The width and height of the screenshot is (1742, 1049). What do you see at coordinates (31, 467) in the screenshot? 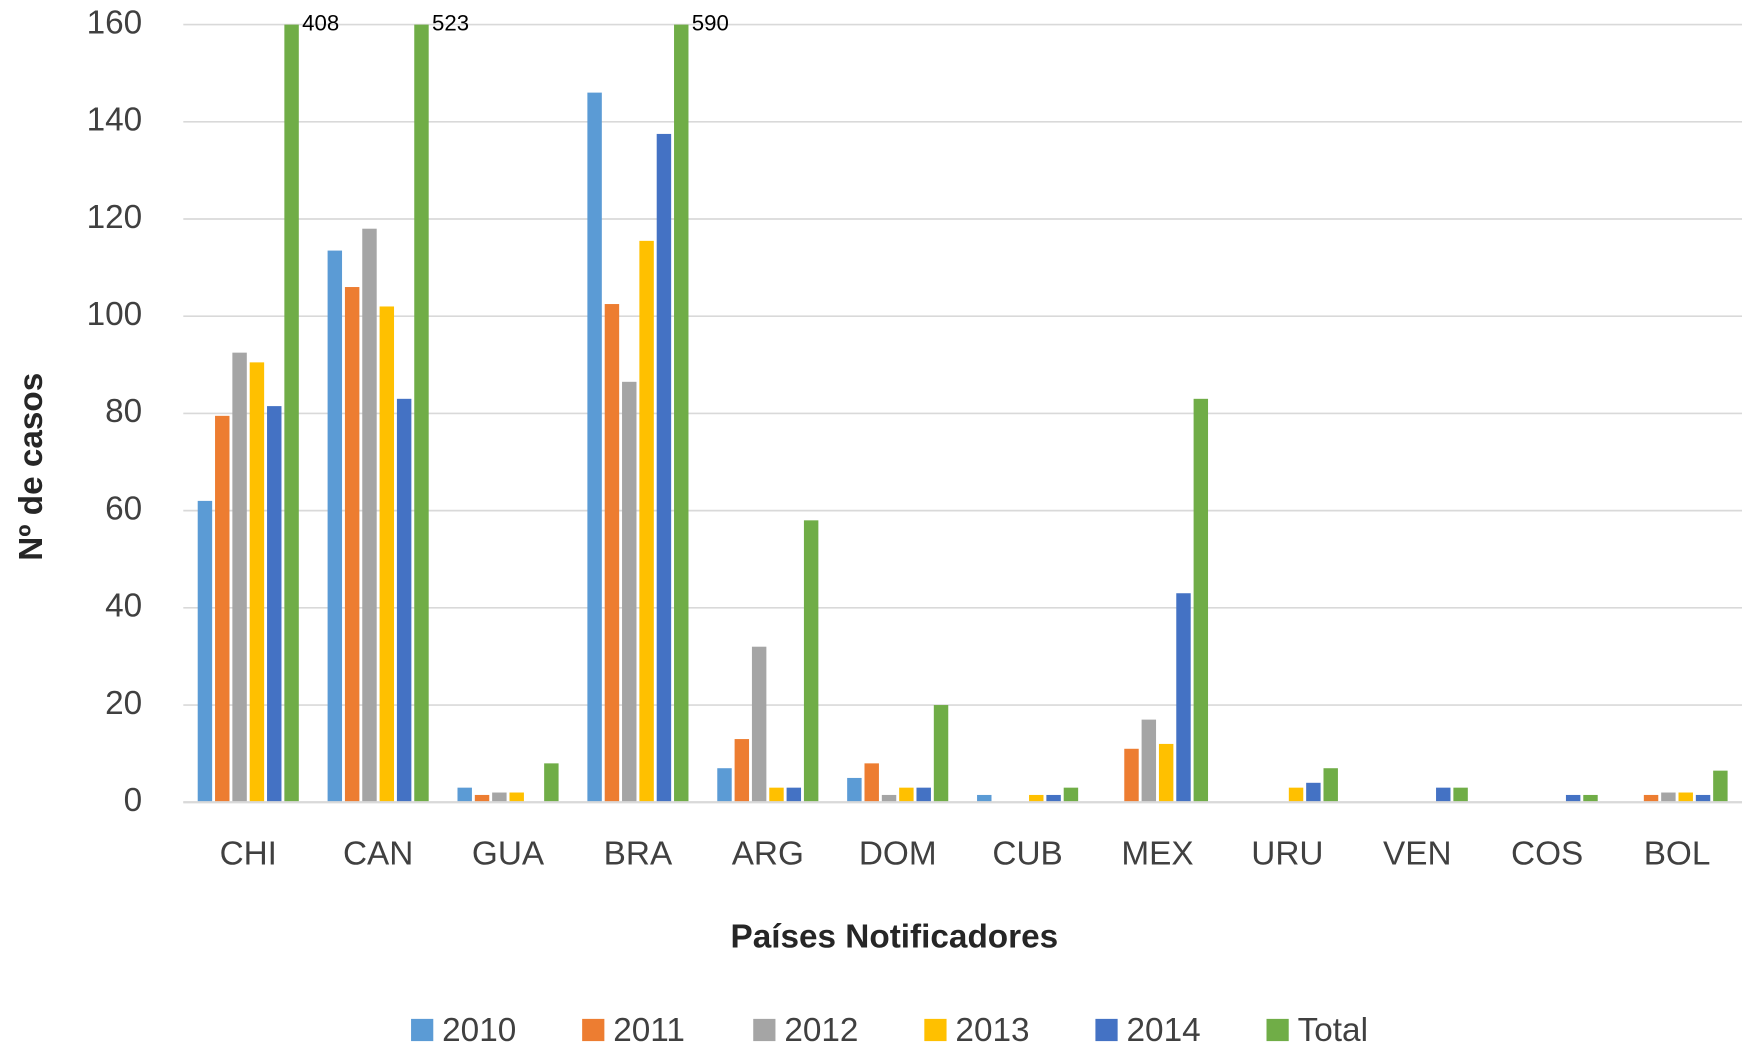
I see `y-axis-title: Nº de casos` at bounding box center [31, 467].